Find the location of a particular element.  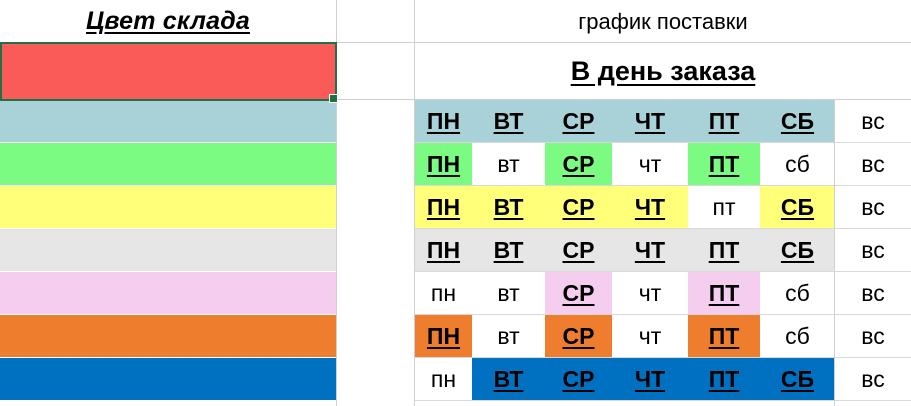

fill-handle is located at coordinates (333, 98).